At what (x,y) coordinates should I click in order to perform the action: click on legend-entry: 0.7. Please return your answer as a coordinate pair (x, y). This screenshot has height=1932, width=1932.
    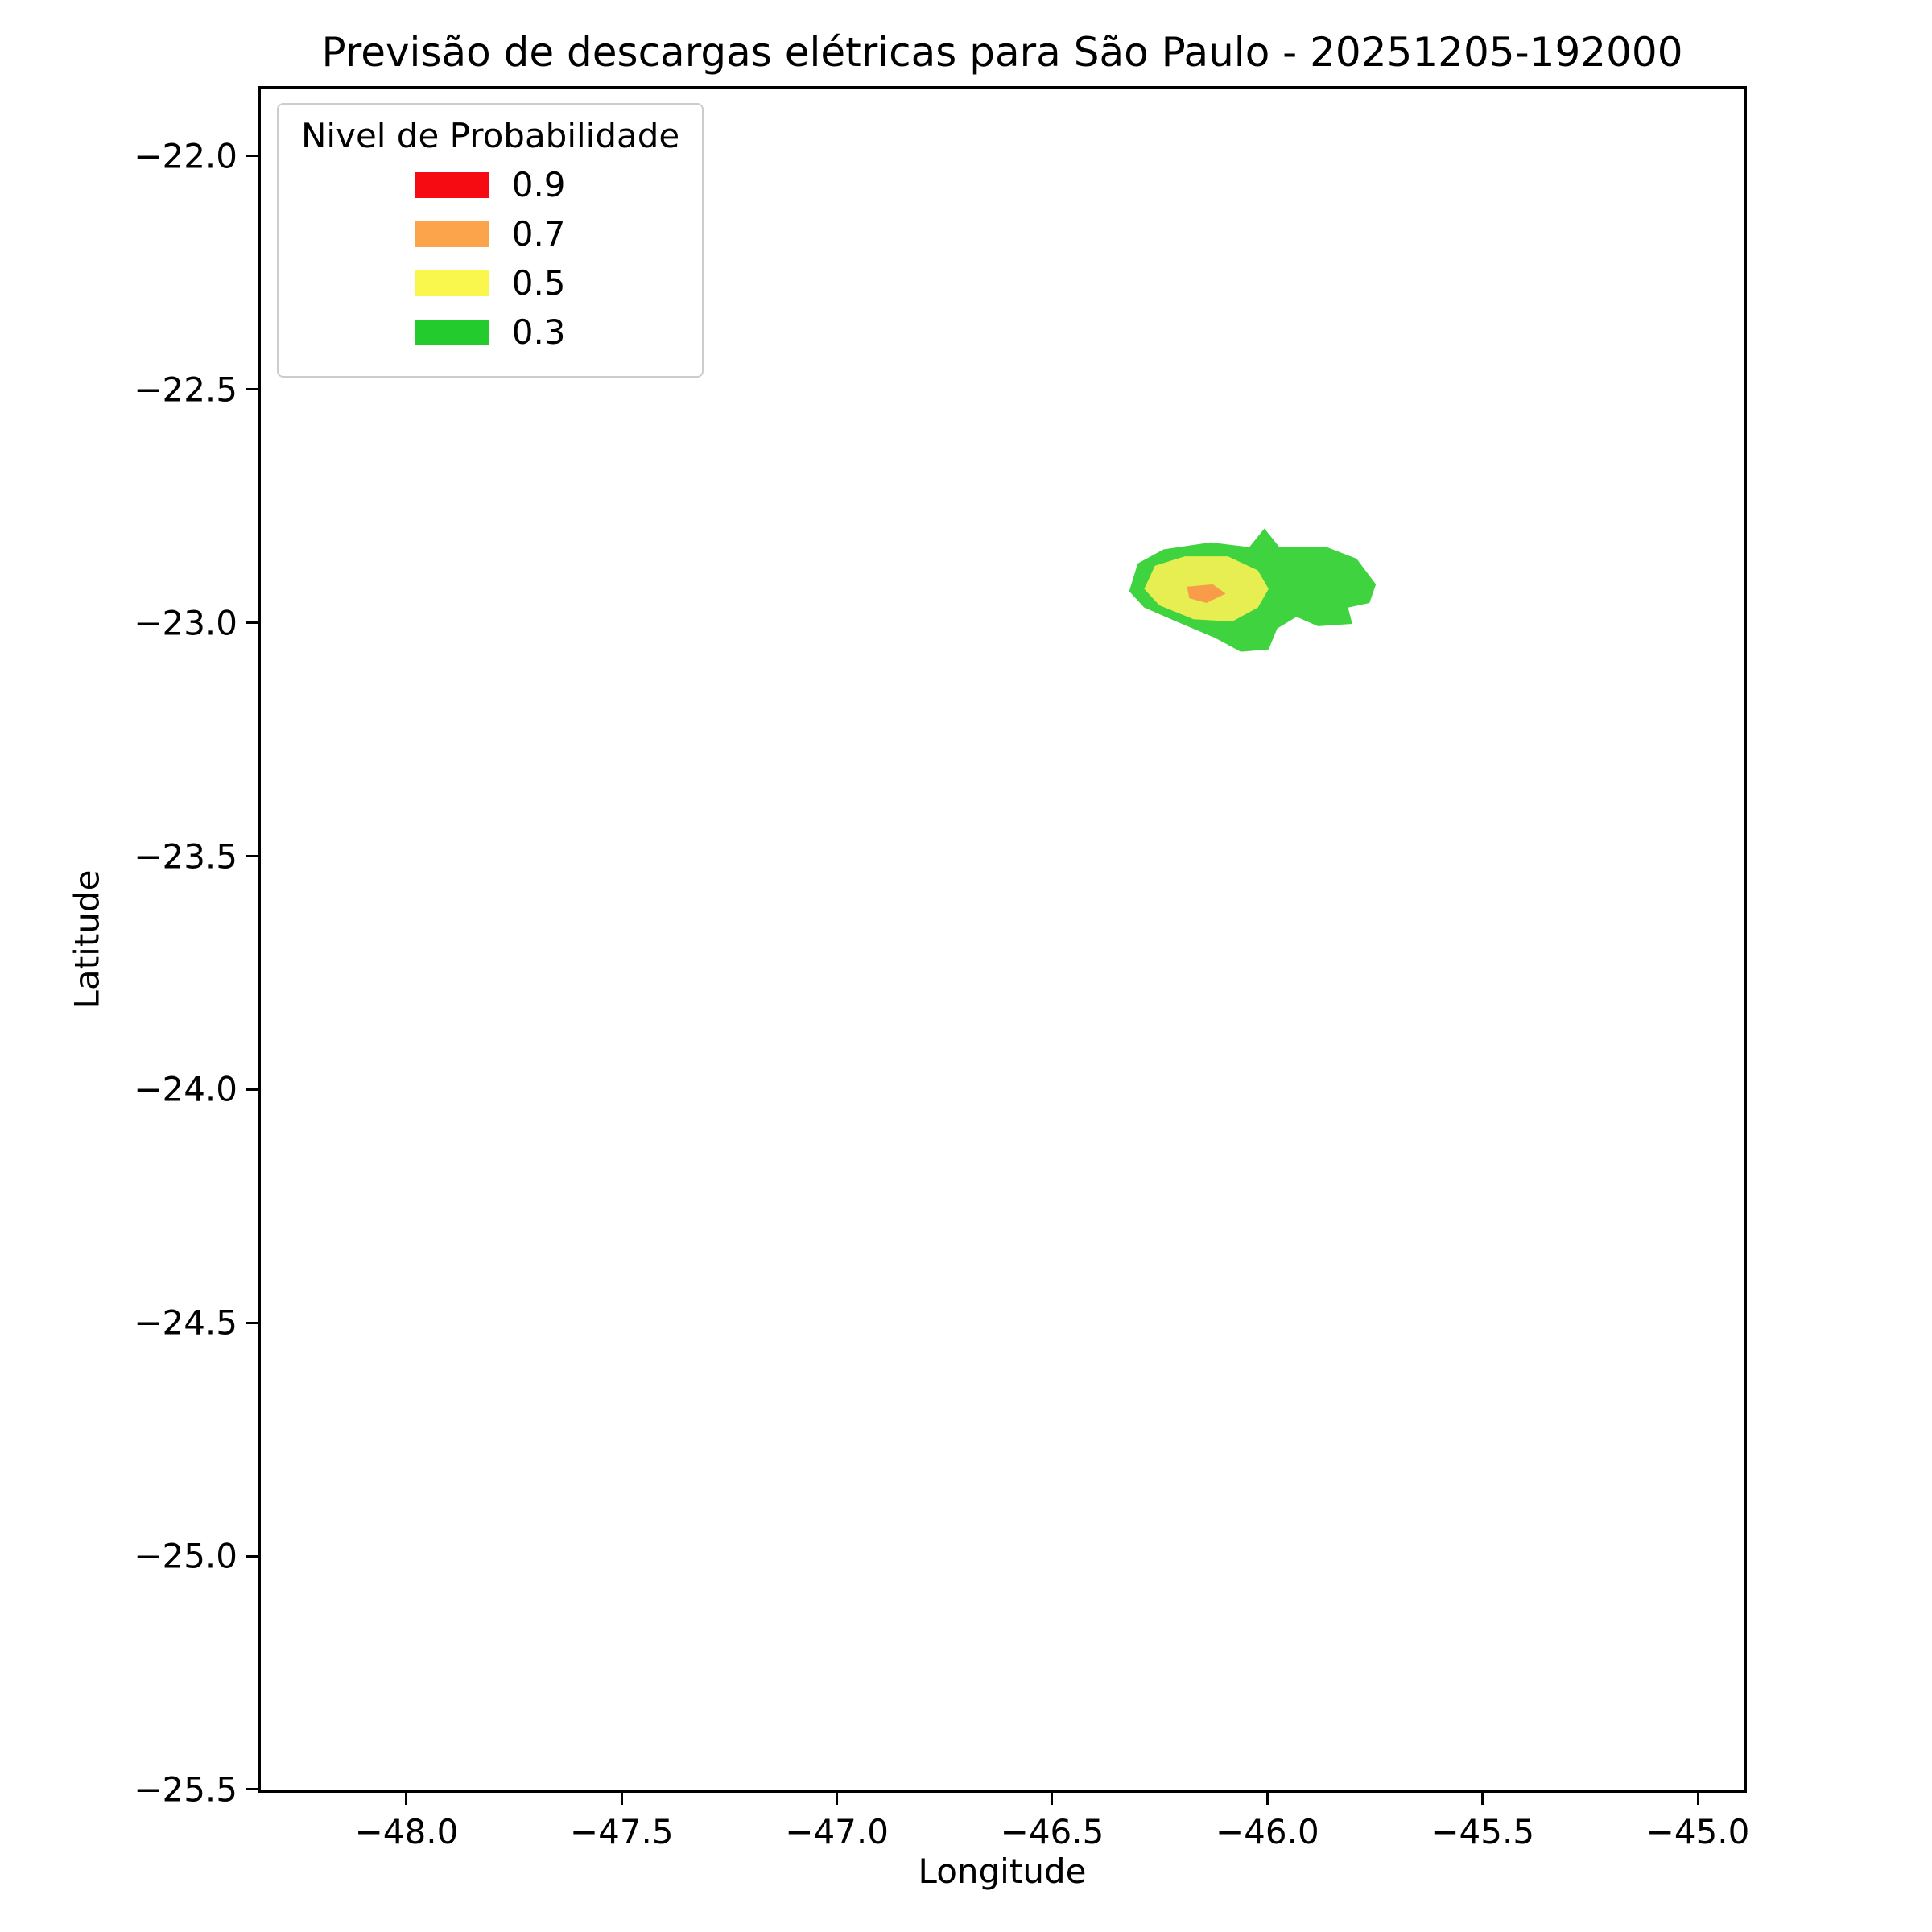
    Looking at the image, I should click on (490, 234).